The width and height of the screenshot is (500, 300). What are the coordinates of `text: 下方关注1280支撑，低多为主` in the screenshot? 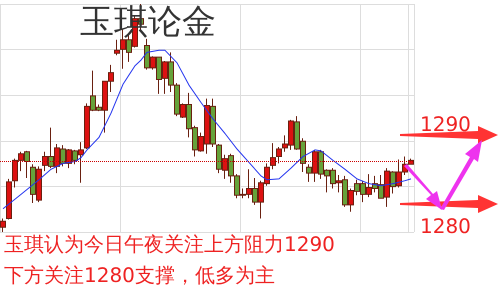 It's located at (139, 275).